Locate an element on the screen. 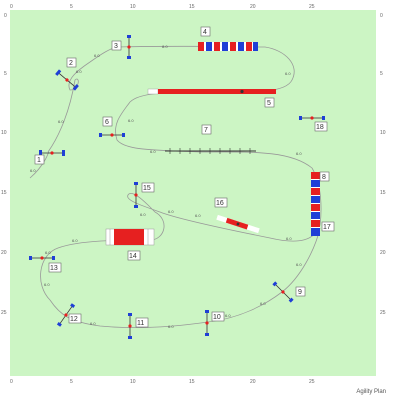 The height and width of the screenshot is (400, 400). dogwalk-center-icon is located at coordinates (242, 91).